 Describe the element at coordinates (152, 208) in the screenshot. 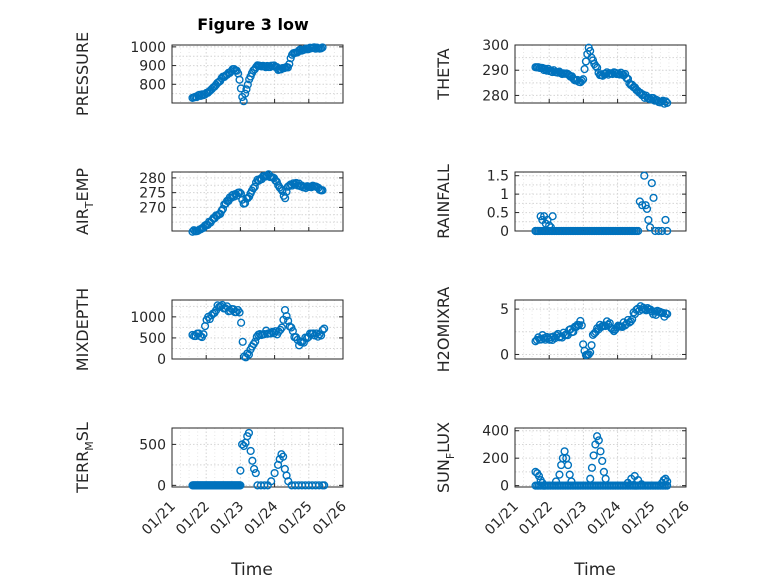

I see `y-tick-label: 270` at that location.